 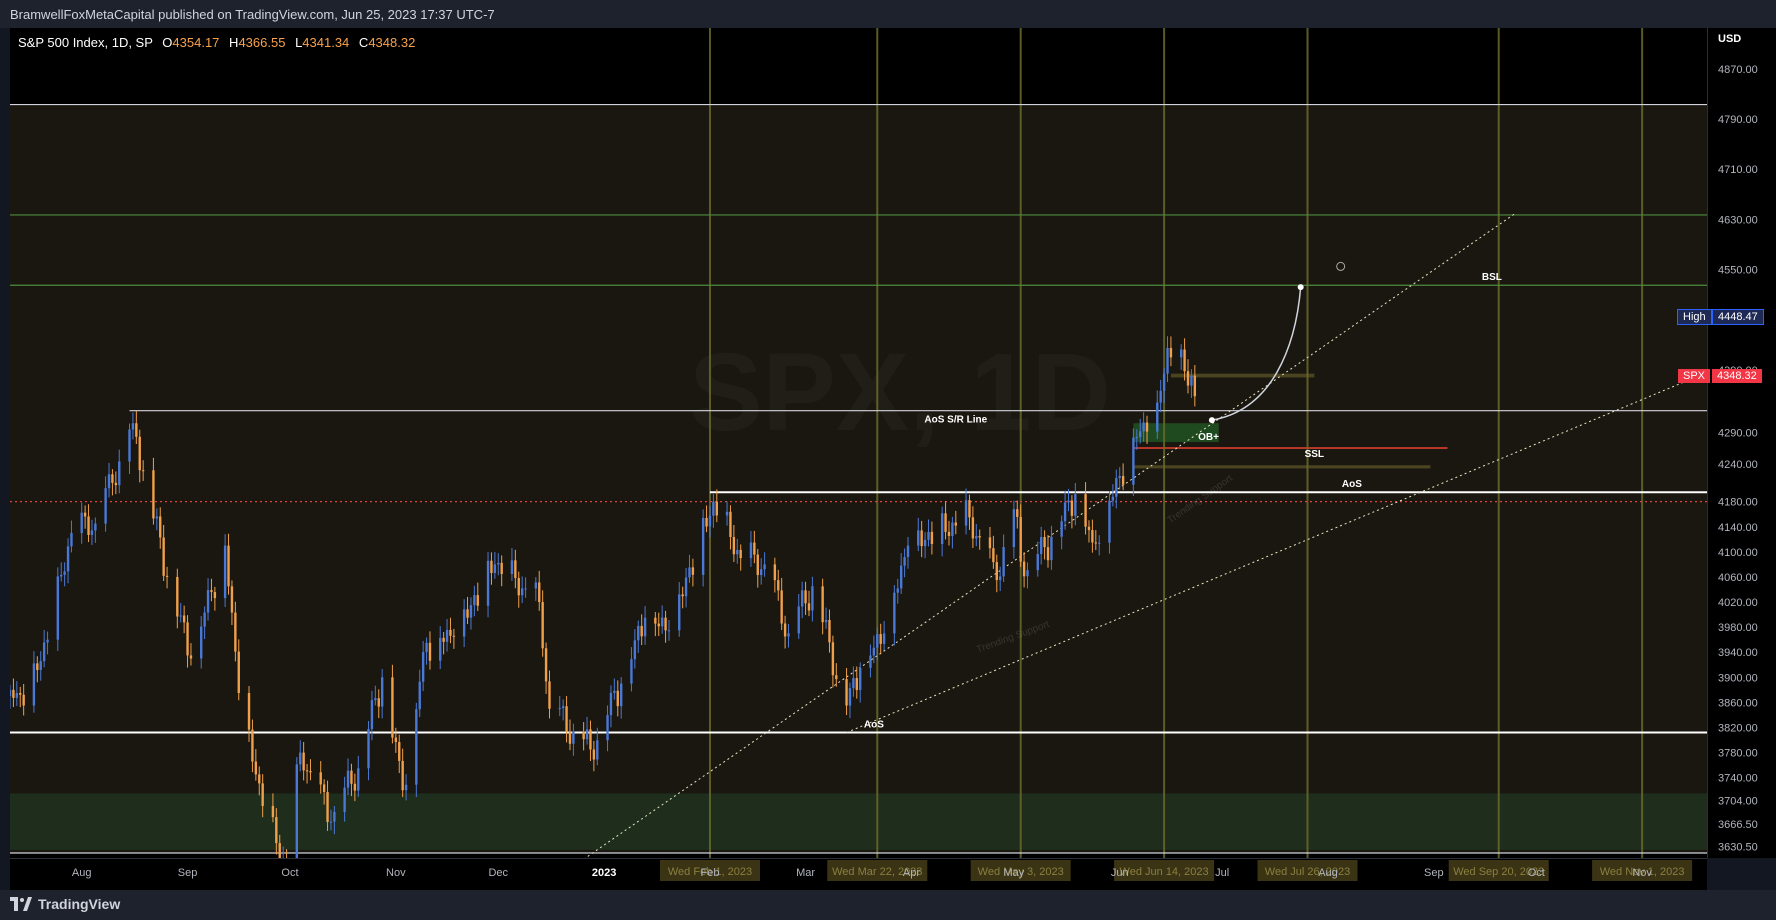 I want to click on y-tick-label-10: 4140.00, so click(x=1738, y=528).